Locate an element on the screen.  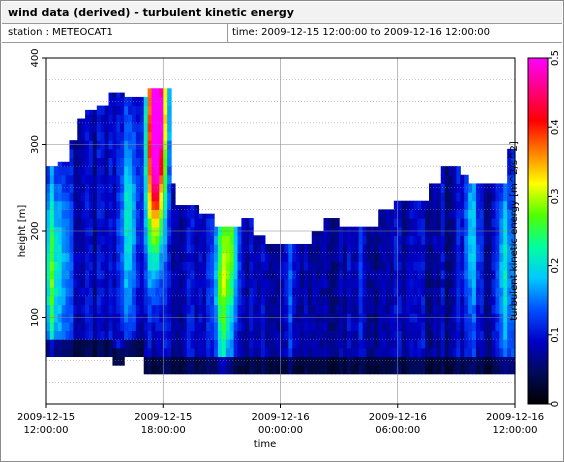
x-tick-label: 18:00:00 is located at coordinates (163, 430).